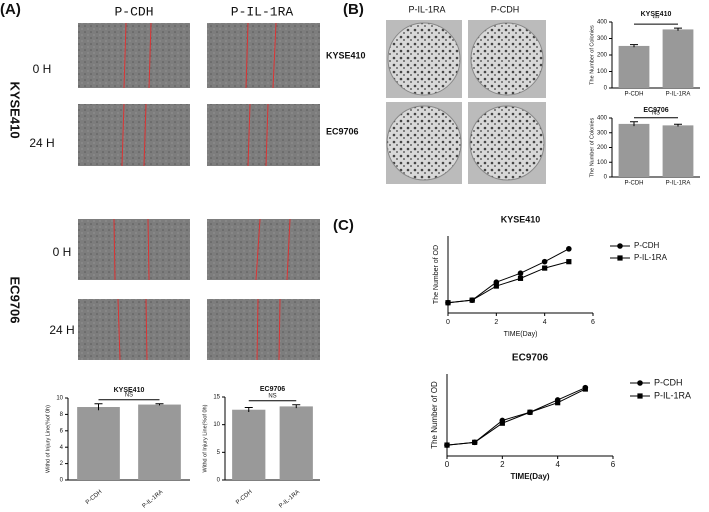 This screenshot has width=709, height=512. Describe the element at coordinates (656, 20) in the screenshot. I see `significance-label: ***` at that location.